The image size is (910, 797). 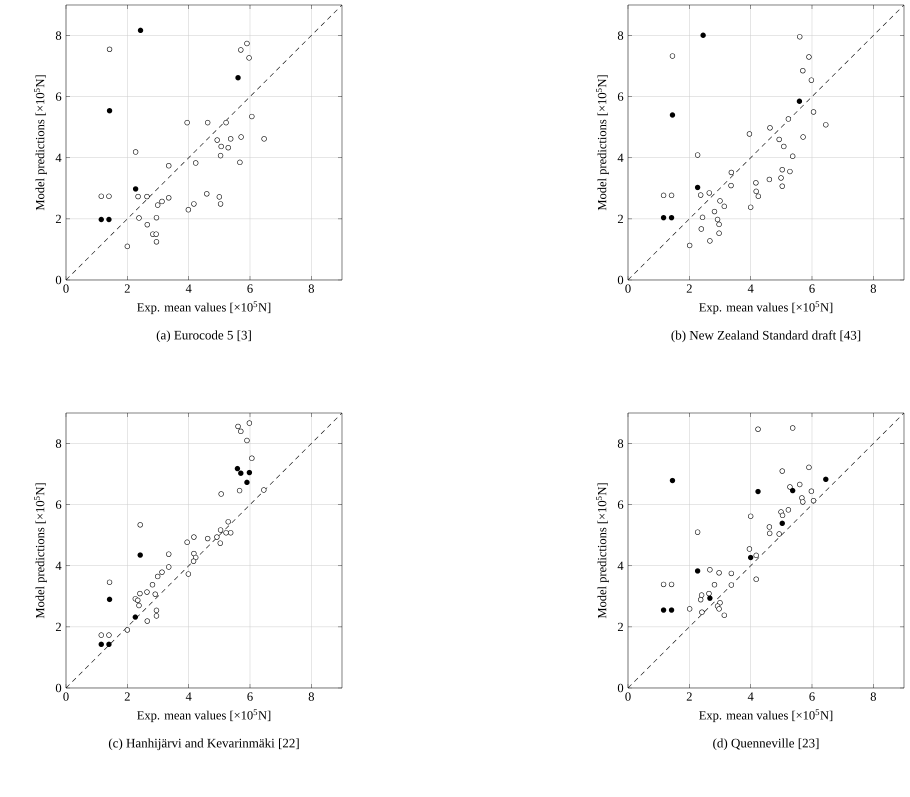 What do you see at coordinates (812, 288) in the screenshot?
I see `x-tick-label: 6` at bounding box center [812, 288].